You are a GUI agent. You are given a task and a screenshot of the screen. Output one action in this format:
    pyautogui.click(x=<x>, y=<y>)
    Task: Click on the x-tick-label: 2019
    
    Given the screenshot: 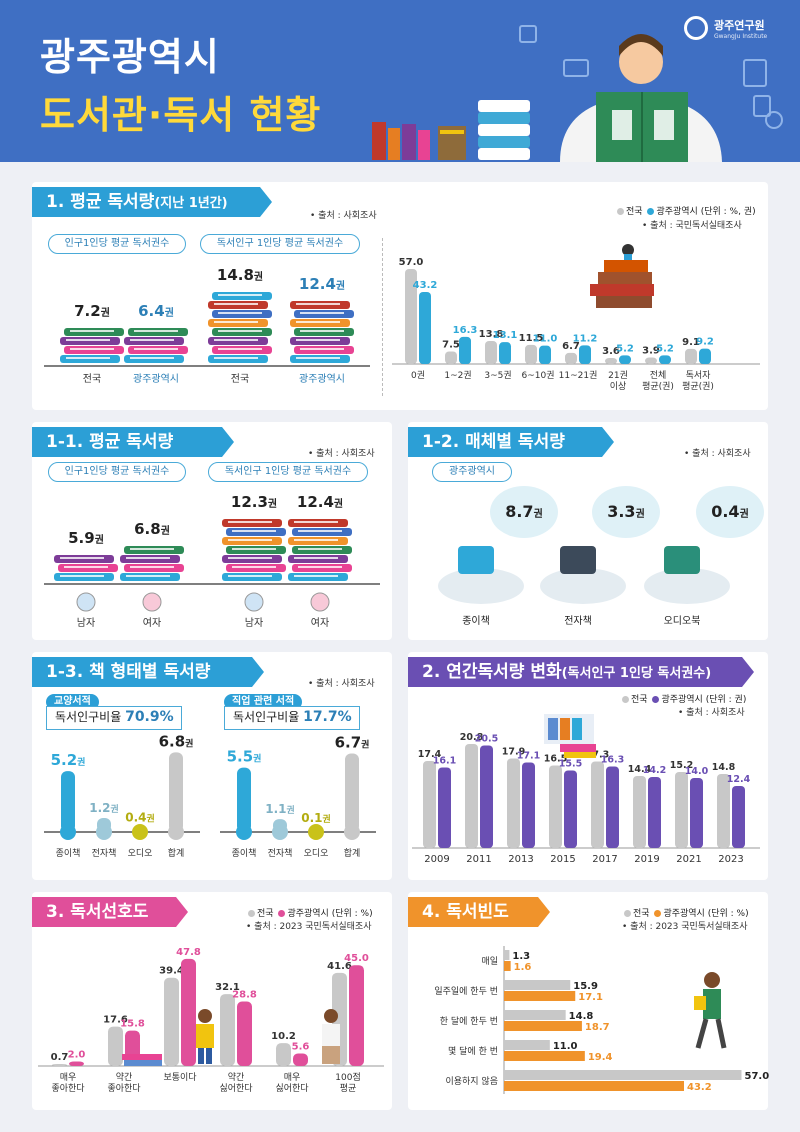 What is the action you would take?
    pyautogui.click(x=646, y=859)
    